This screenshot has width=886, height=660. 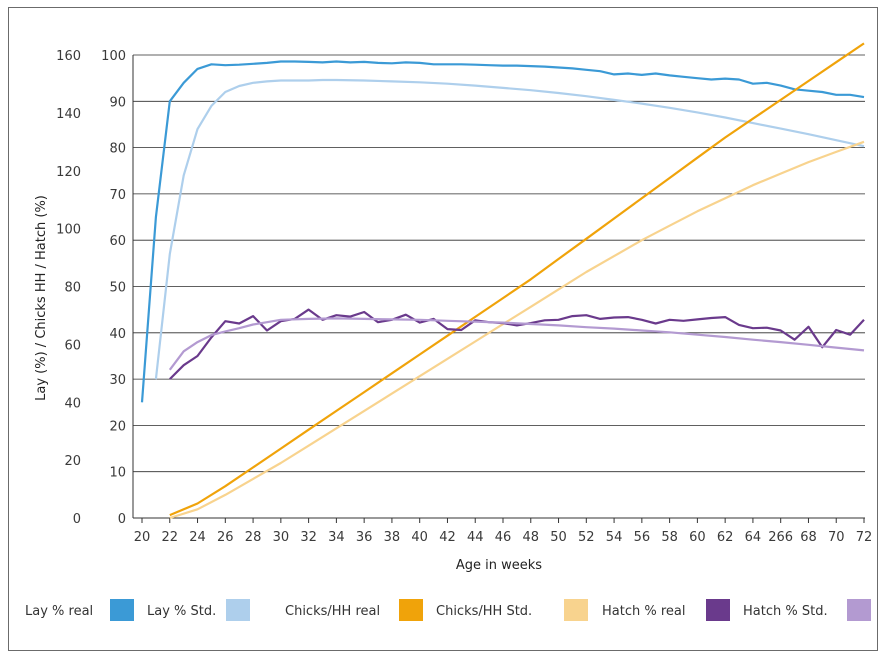 I want to click on x-axis-tick-label: 36, so click(x=364, y=537).